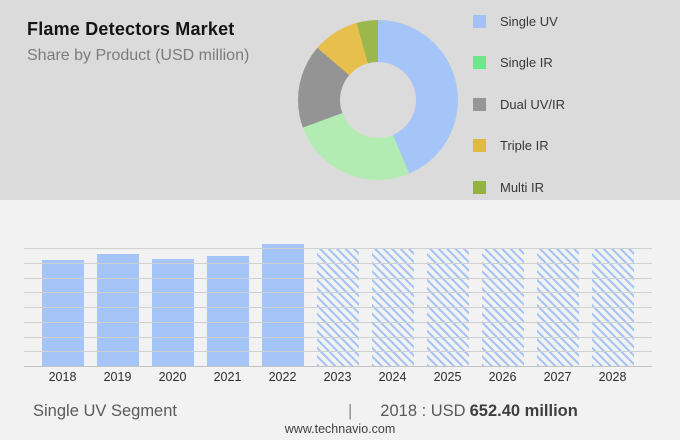 The height and width of the screenshot is (440, 680). What do you see at coordinates (172, 377) in the screenshot?
I see `x-tick-label: 2020` at bounding box center [172, 377].